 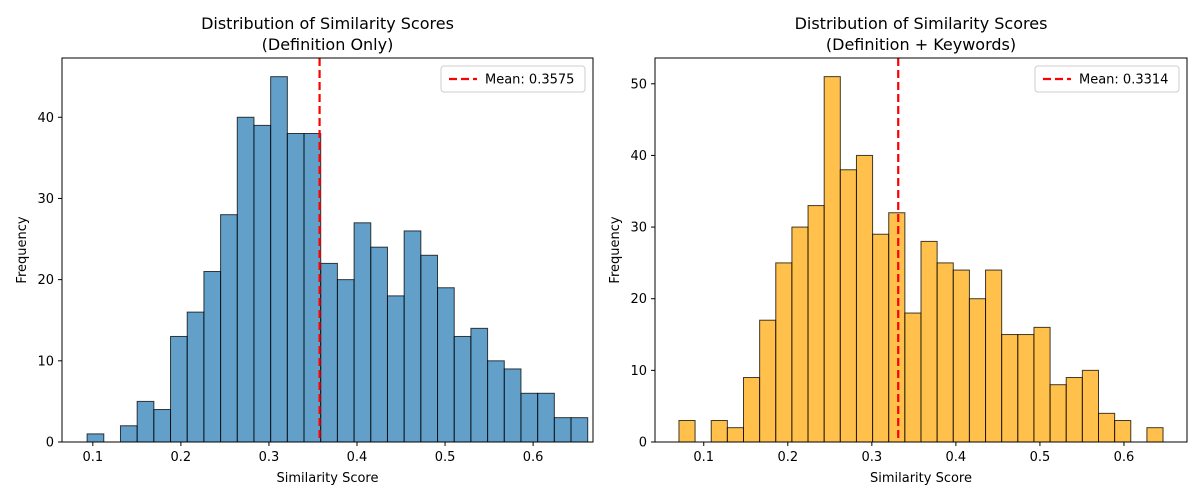 I want to click on chart-subtitle: (Definition + Keywords), so click(x=921, y=44).